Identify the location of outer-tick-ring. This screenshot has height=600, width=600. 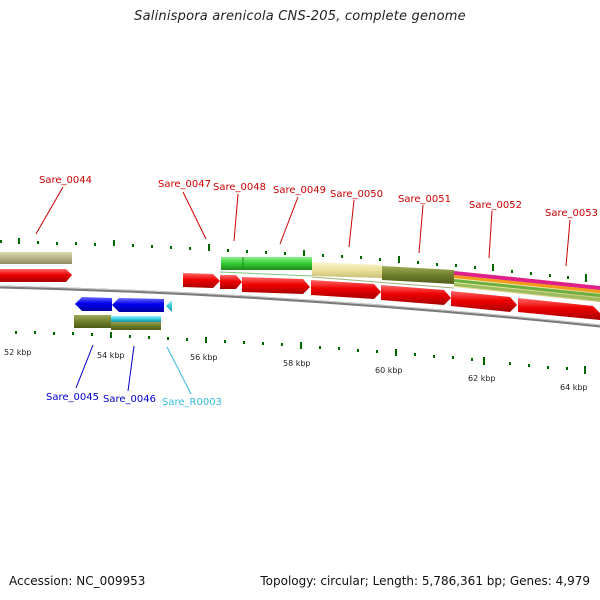
(293, 260).